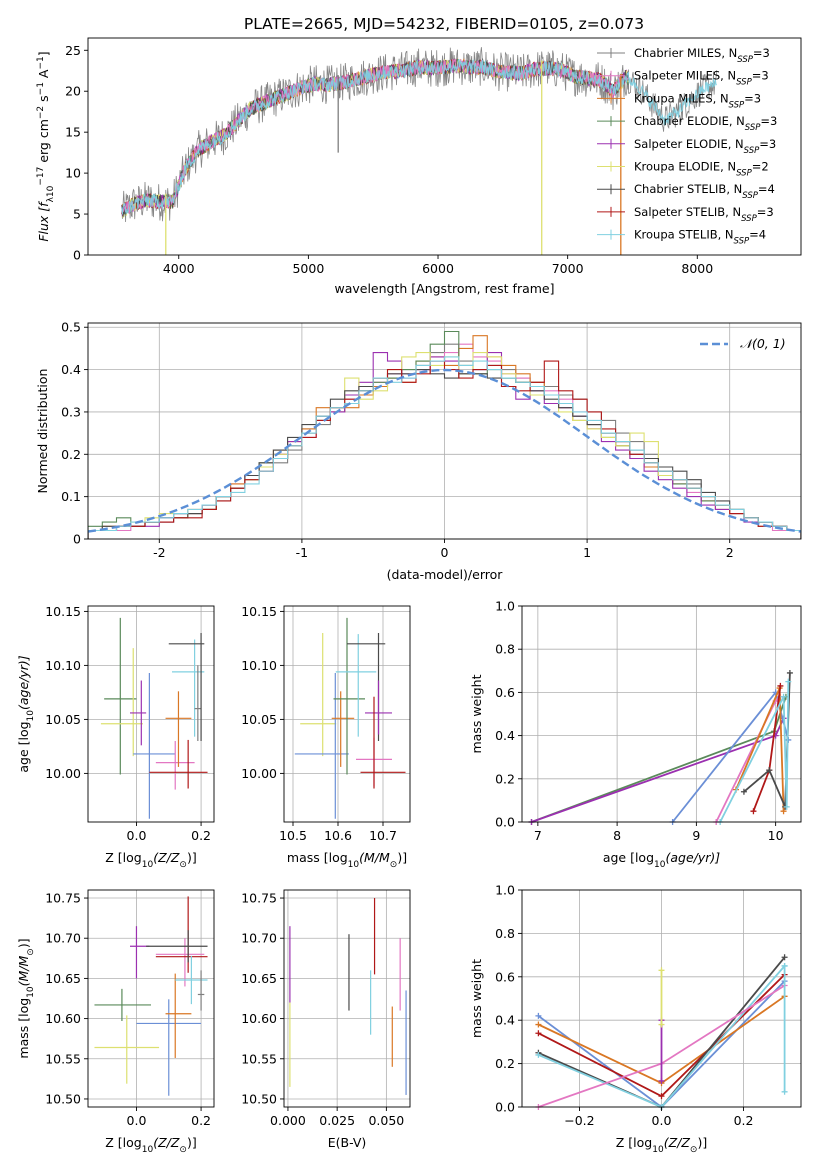 Image resolution: width=819 pixels, height=1170 pixels. I want to click on y-tick-label: 10.65, so click(63, 978).